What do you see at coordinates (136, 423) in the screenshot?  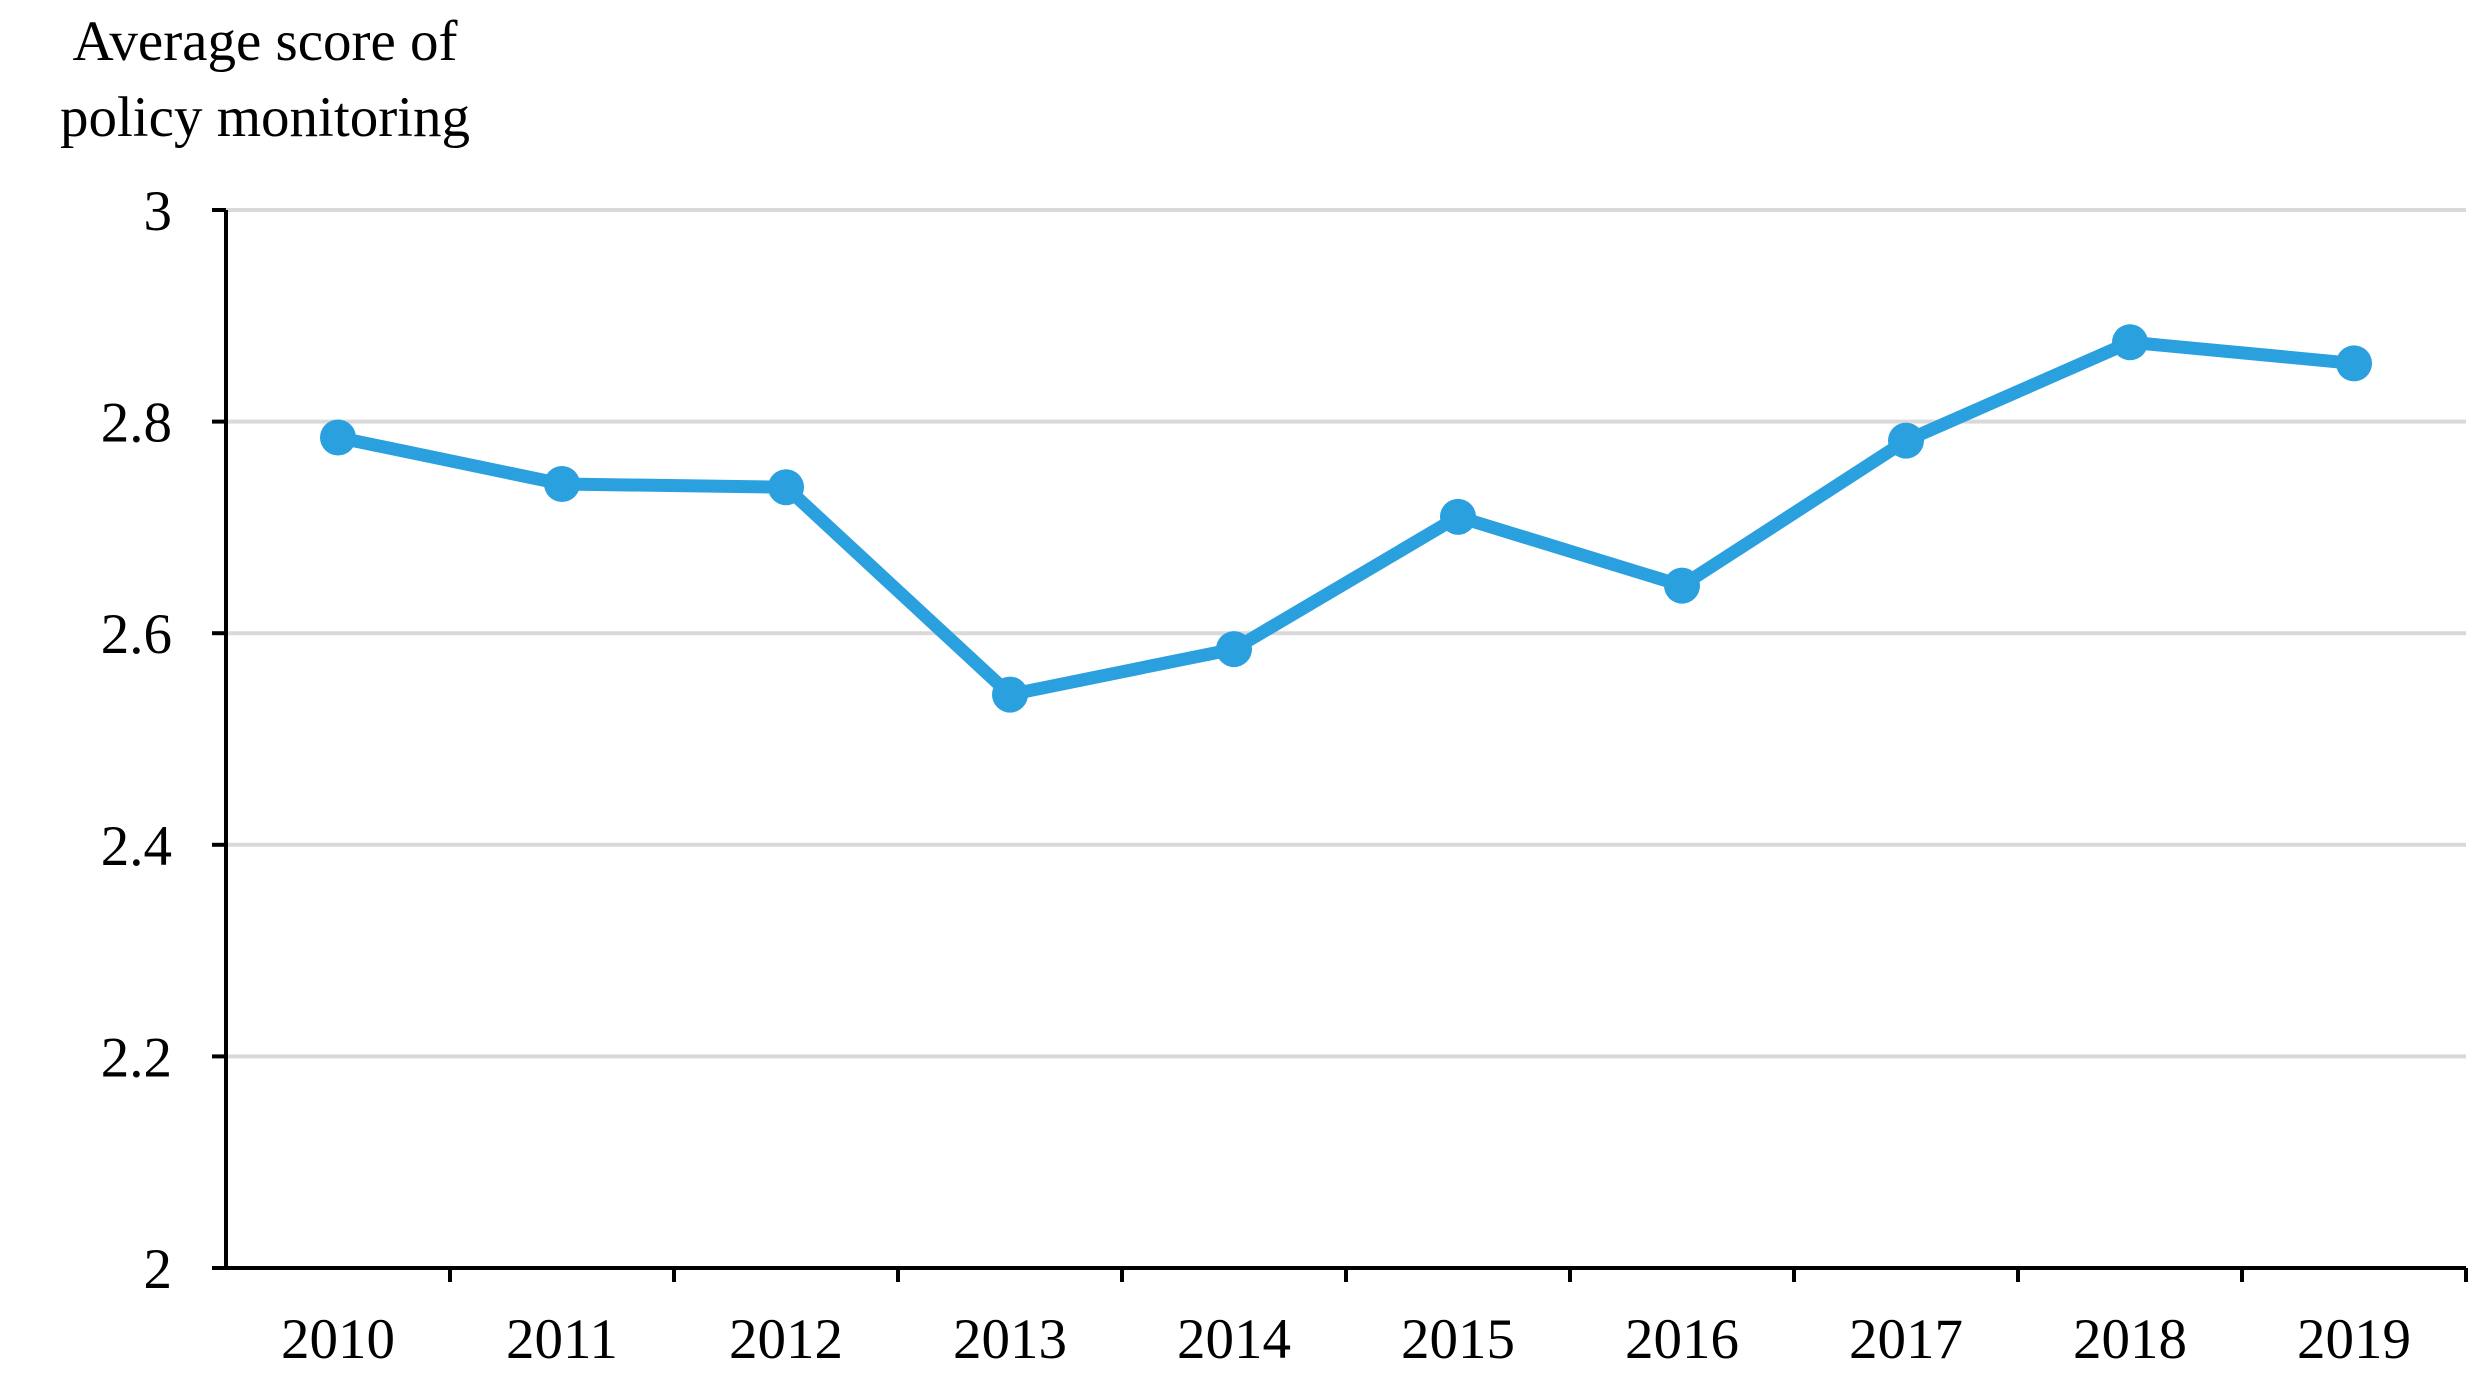 I see `y-tick-label: 2.8` at bounding box center [136, 423].